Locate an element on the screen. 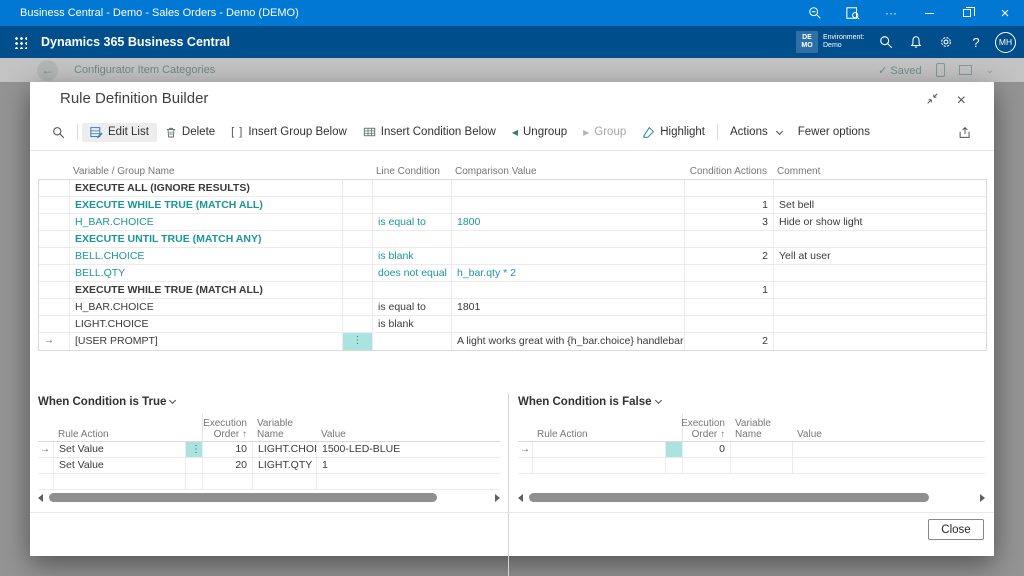 Image resolution: width=1024 pixels, height=576 pixels. ungroup-icon: ◀ is located at coordinates (514, 132).